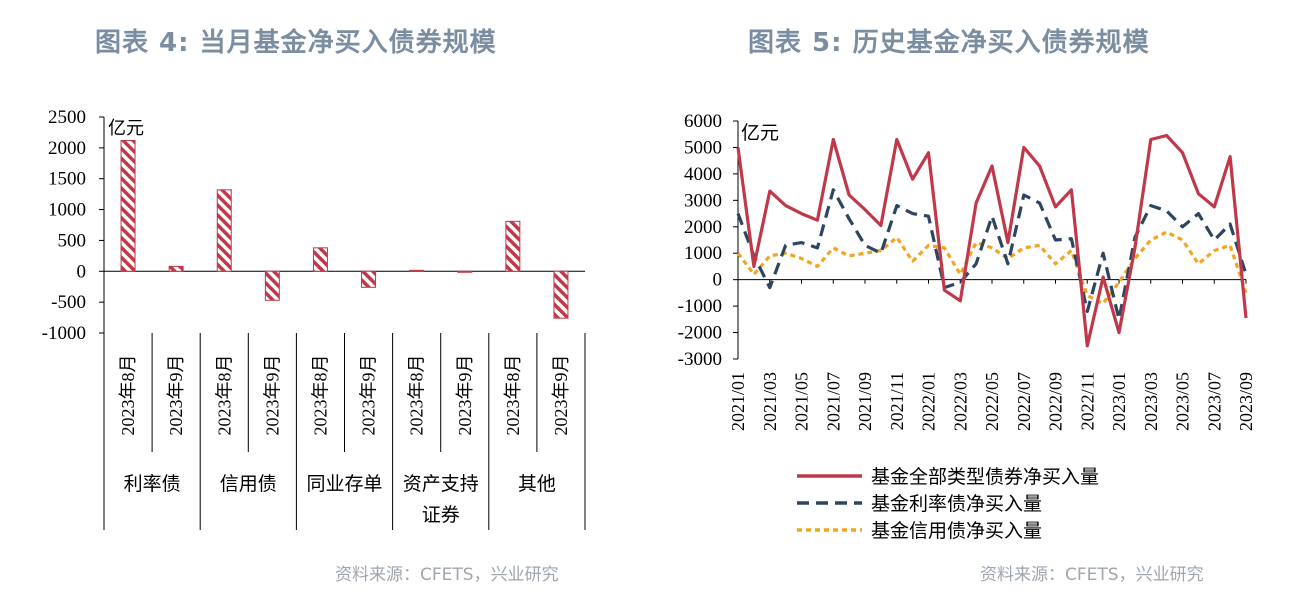  What do you see at coordinates (738, 401) in the screenshot?
I see `right-x-tick-label: 2021/01` at bounding box center [738, 401].